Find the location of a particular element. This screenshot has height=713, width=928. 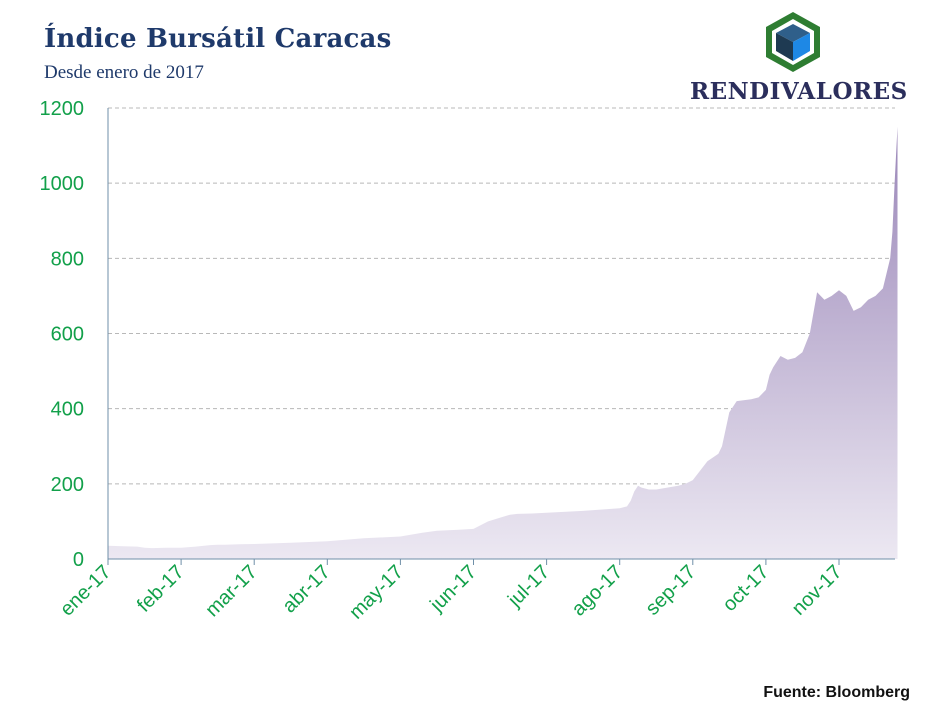

y-tick-label: 600 is located at coordinates (67, 335).